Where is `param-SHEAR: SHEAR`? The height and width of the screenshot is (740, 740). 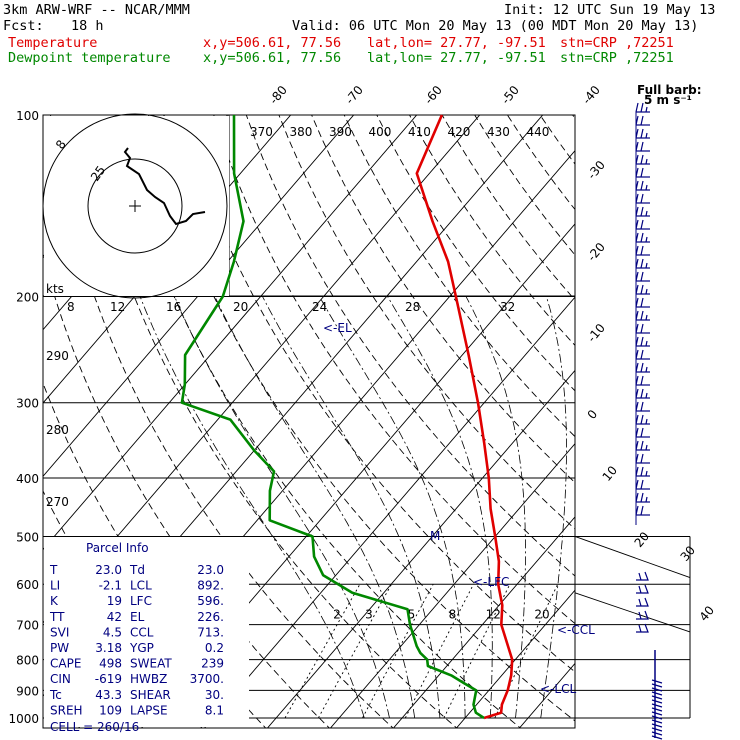 param-SHEAR: SHEAR is located at coordinates (150, 695).